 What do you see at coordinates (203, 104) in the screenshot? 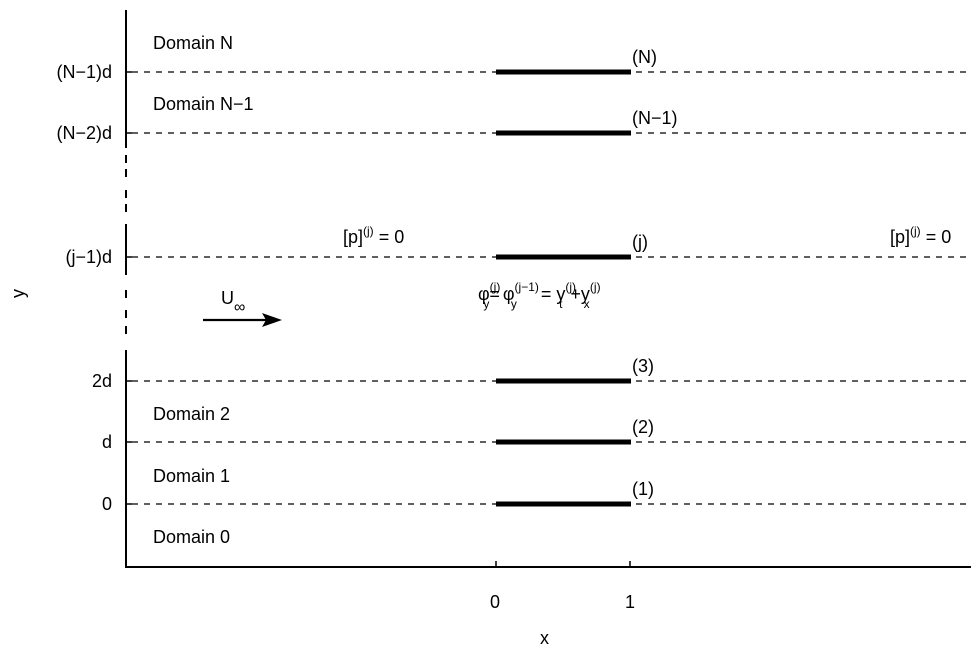
I see `domain-label: Domain N−1` at bounding box center [203, 104].